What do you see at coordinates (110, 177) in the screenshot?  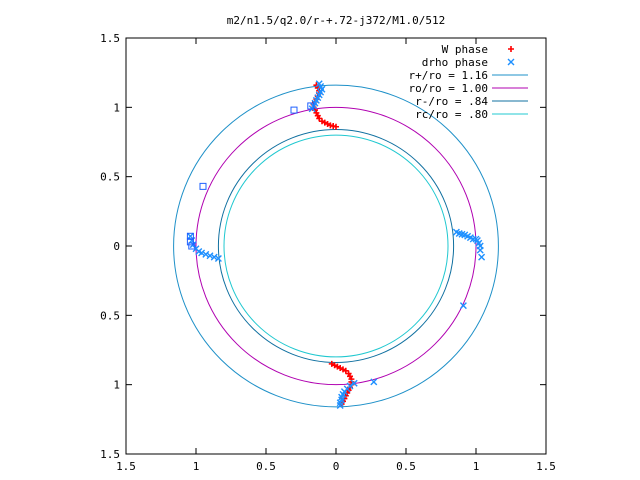 I see `y-tick-label-2: 0.5` at bounding box center [110, 177].